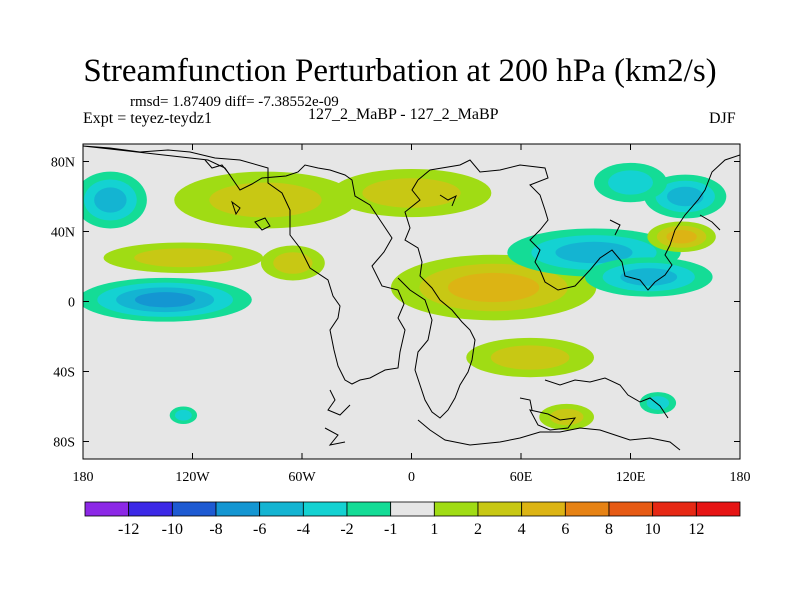 The height and width of the screenshot is (600, 800). I want to click on y-tick-label: 80N, so click(63, 163).